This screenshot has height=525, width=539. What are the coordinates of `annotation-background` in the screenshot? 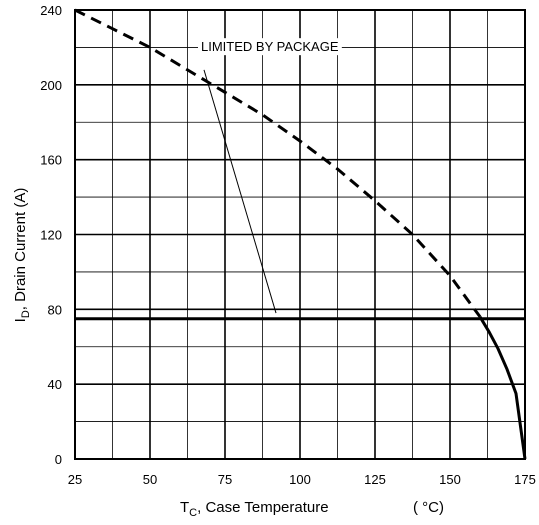 It's located at (270, 47).